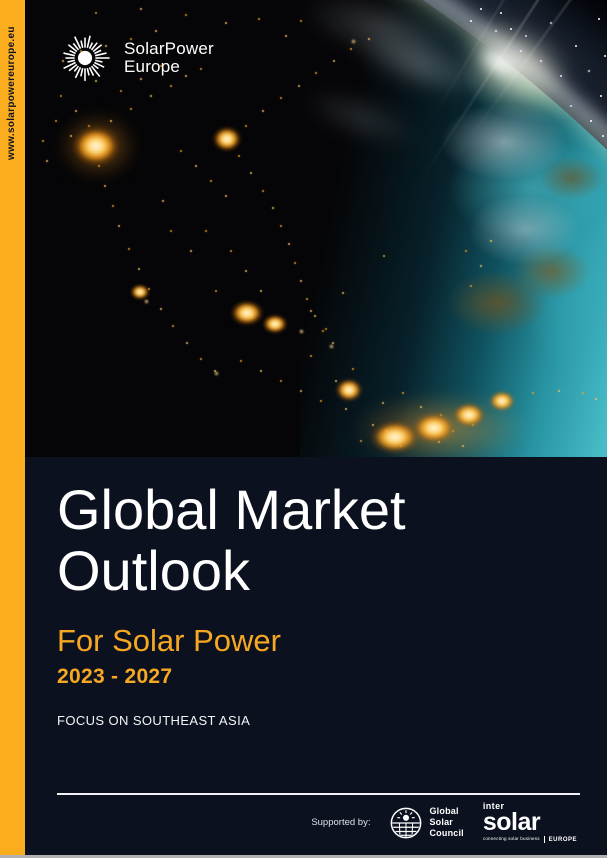  Describe the element at coordinates (562, 839) in the screenshot. I see `intersolar-region: EUROPE` at that location.